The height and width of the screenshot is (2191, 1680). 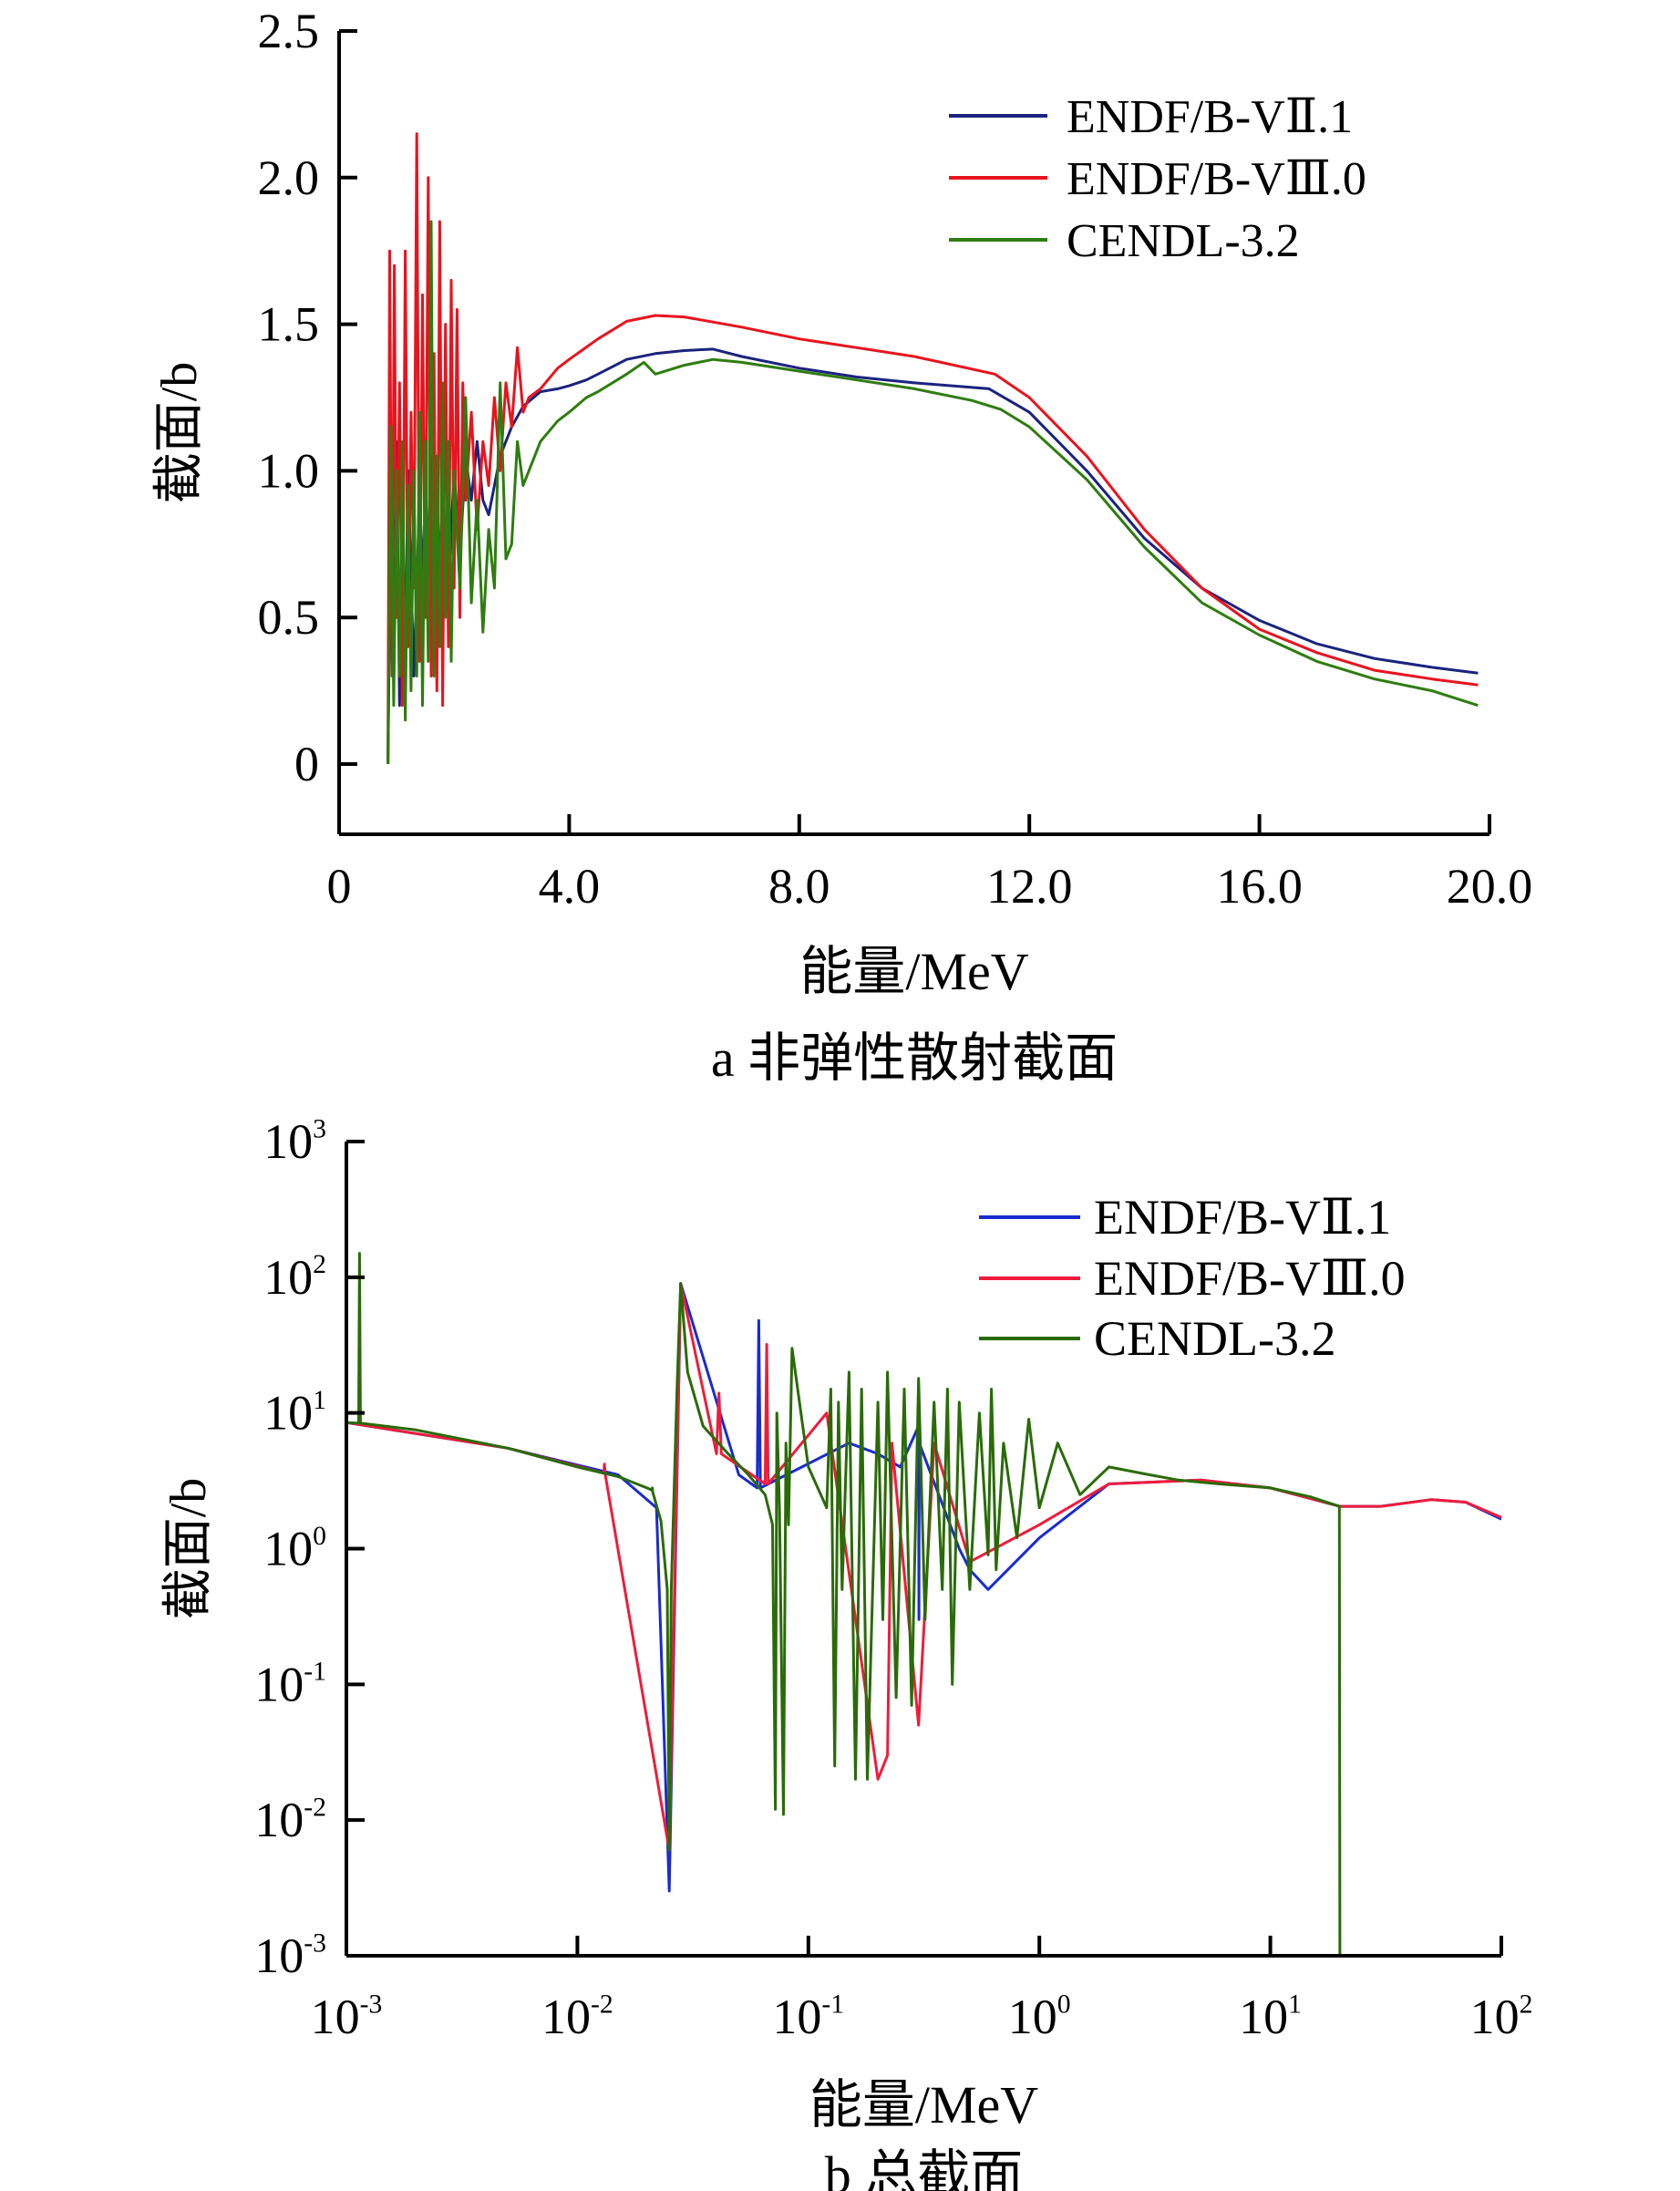 I want to click on legend: ENDF/B-VⅡ.1 ENDF/B-VⅢ.0 CENDL-3.2, so click(x=1158, y=179).